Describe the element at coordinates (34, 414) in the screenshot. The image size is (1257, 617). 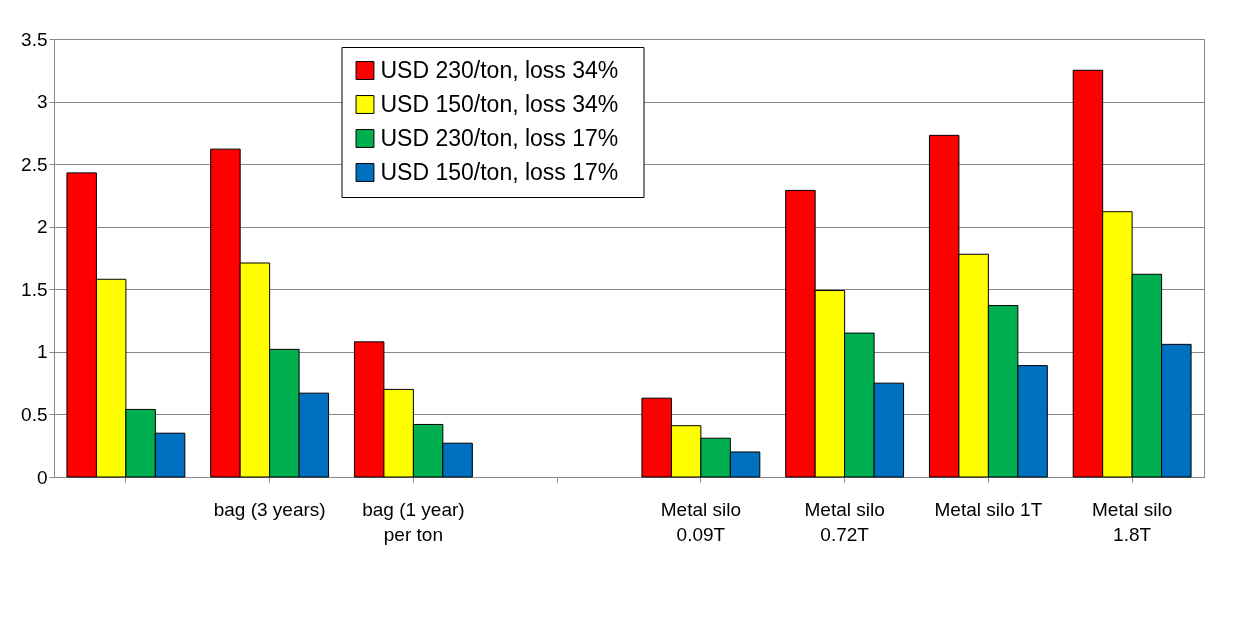
I see `y-tick-label: 0.5` at that location.